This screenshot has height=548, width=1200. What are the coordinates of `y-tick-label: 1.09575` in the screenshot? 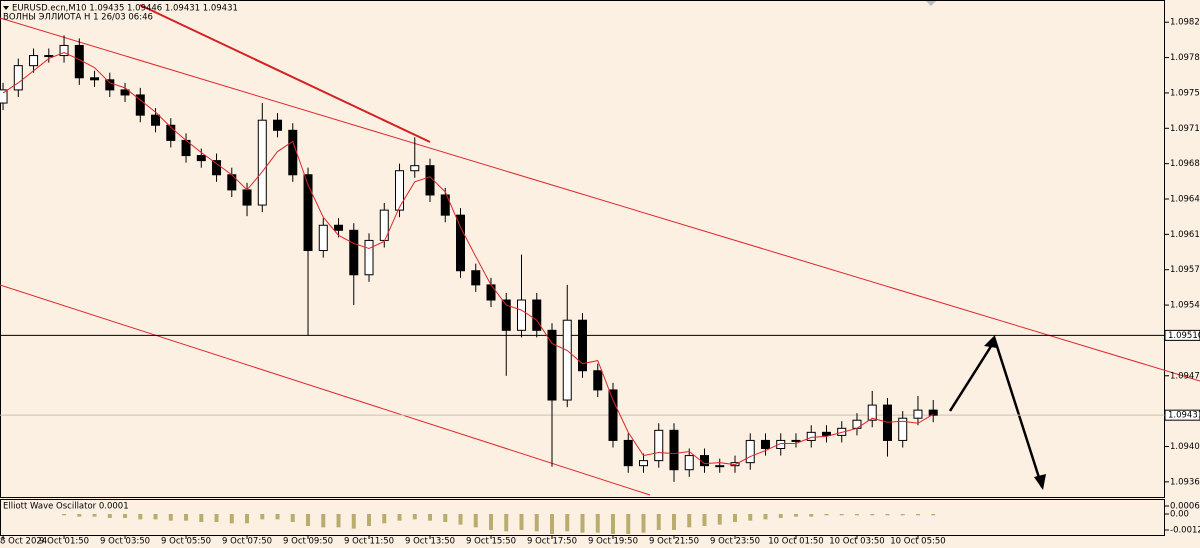 It's located at (1185, 270).